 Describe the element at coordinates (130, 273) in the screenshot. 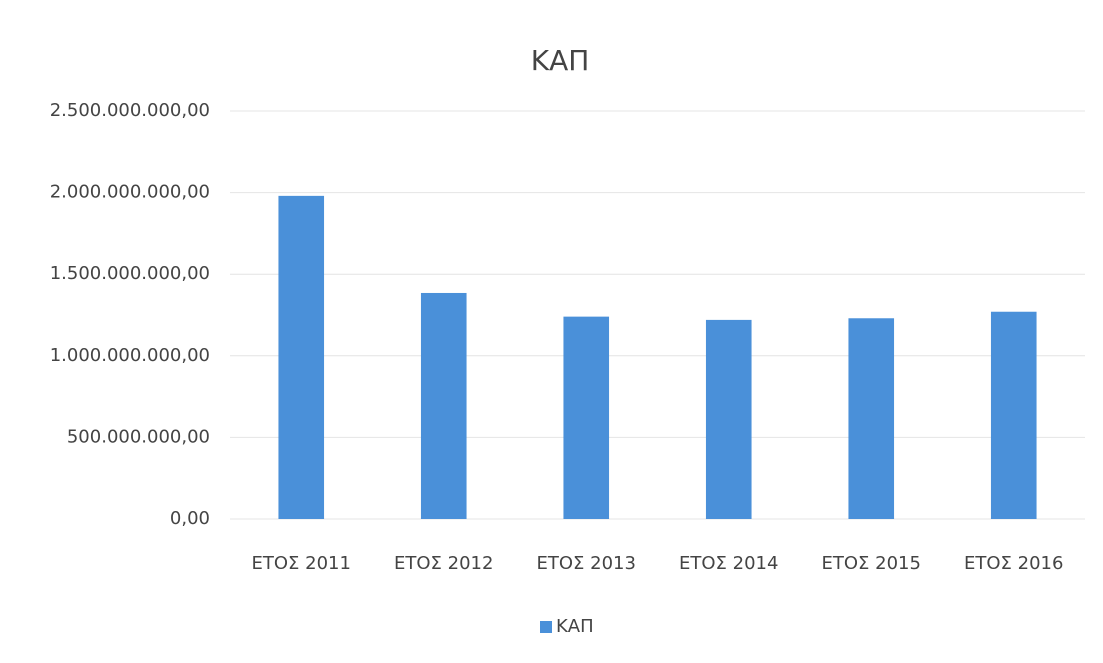

I see `y-tick-label: 1.500.000.000,00` at that location.